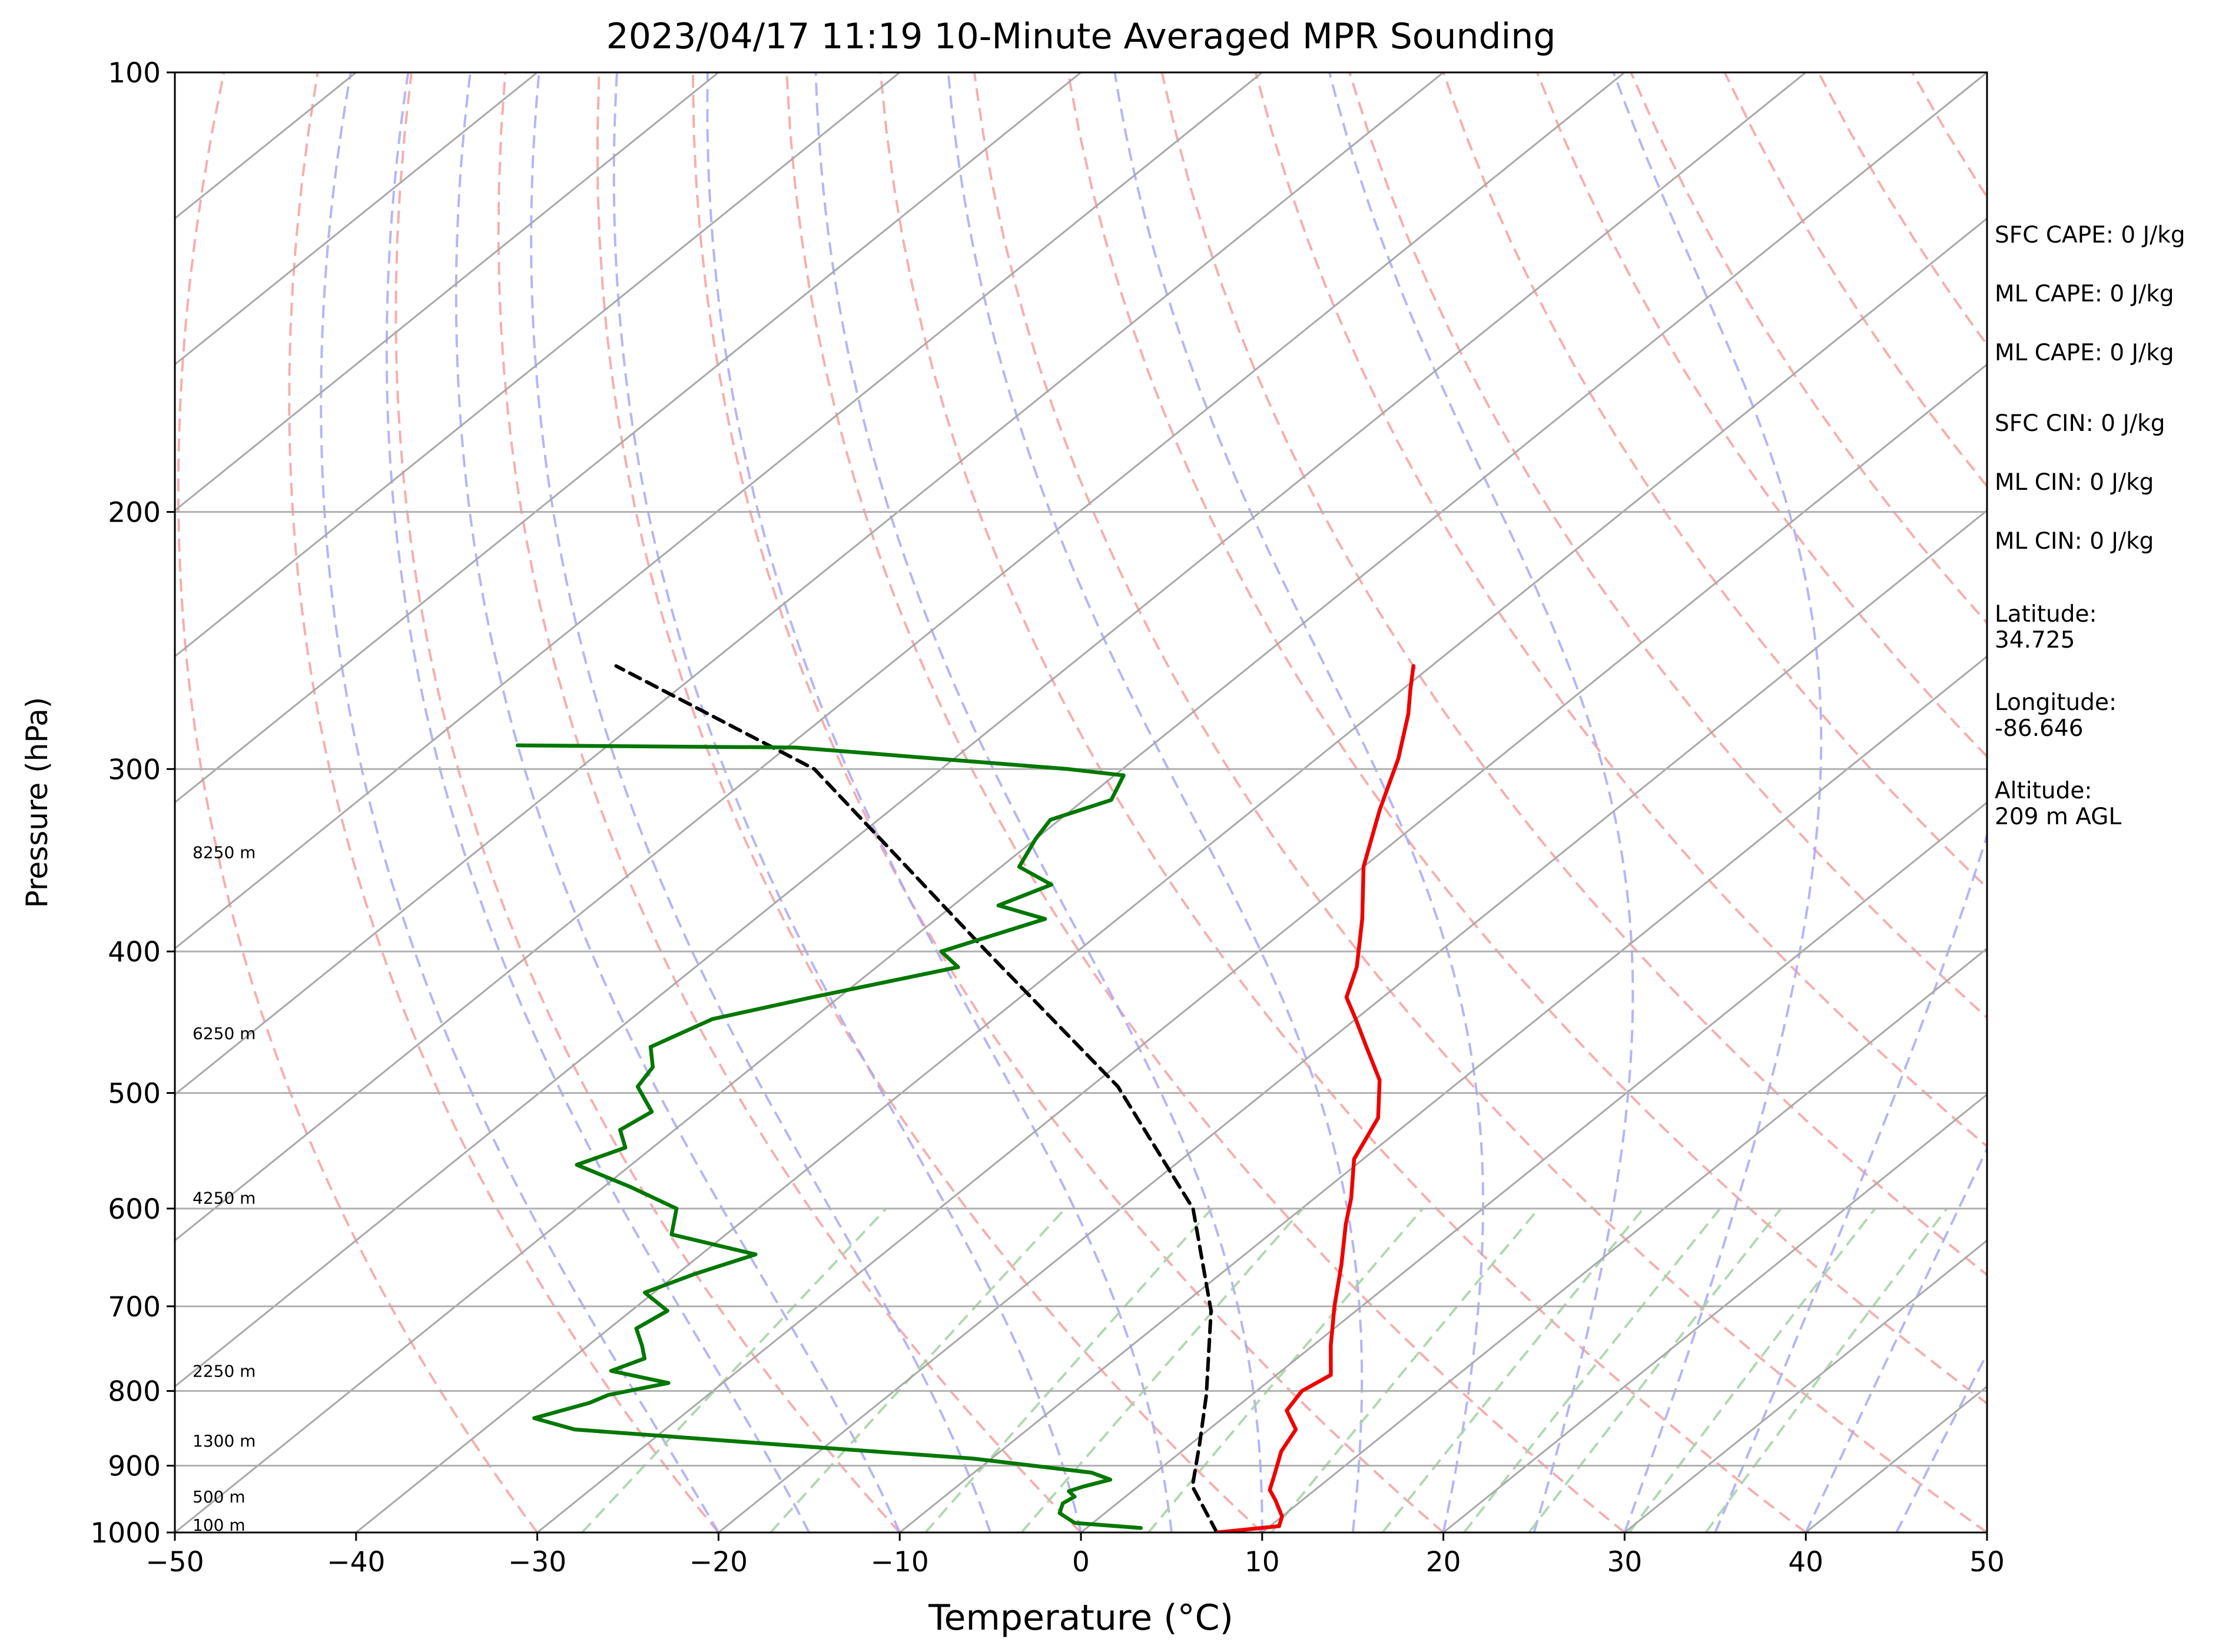 The image size is (2229, 1652). Describe the element at coordinates (134, 1392) in the screenshot. I see `y-tick-label: 800` at that location.